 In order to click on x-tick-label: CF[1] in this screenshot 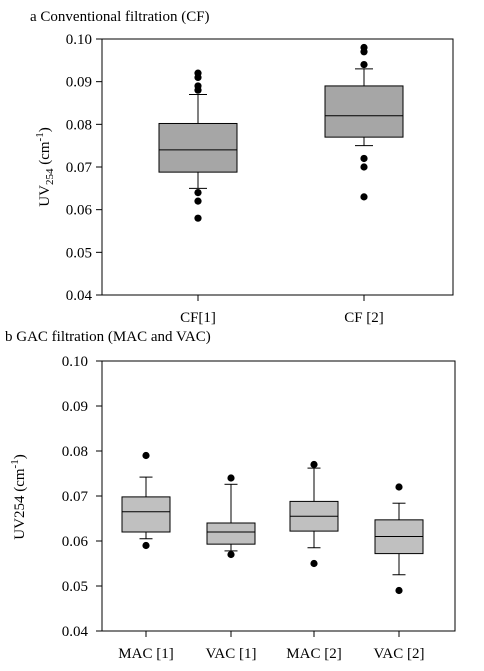, I will do `click(198, 318)`.